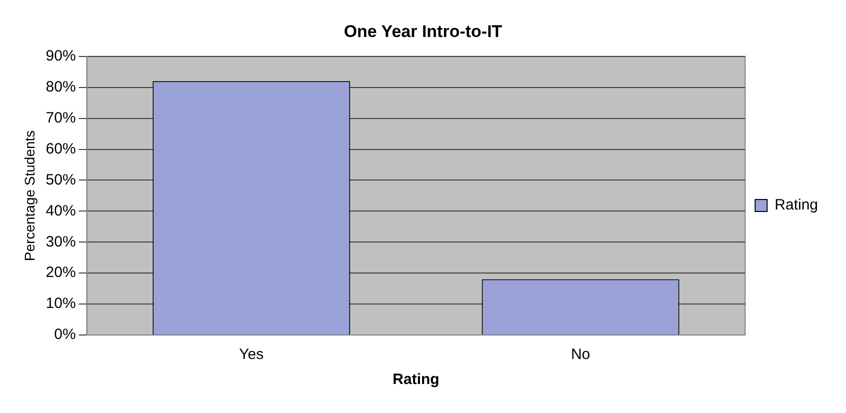 The height and width of the screenshot is (413, 846). Describe the element at coordinates (61, 56) in the screenshot. I see `y-tick-label: 90%` at that location.